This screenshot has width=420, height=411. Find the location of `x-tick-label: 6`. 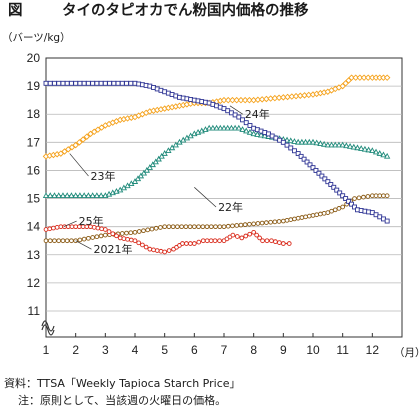

x-tick-label: 6 is located at coordinates (194, 350).